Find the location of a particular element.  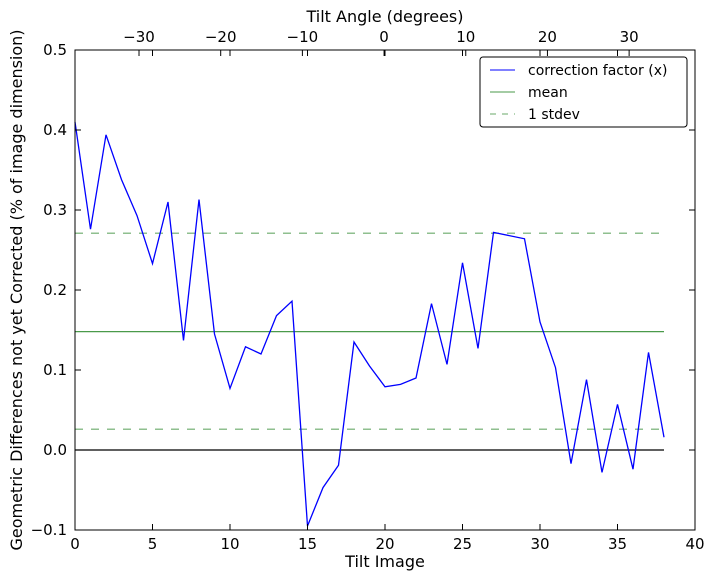

x-tick-label: 25 is located at coordinates (462, 544).